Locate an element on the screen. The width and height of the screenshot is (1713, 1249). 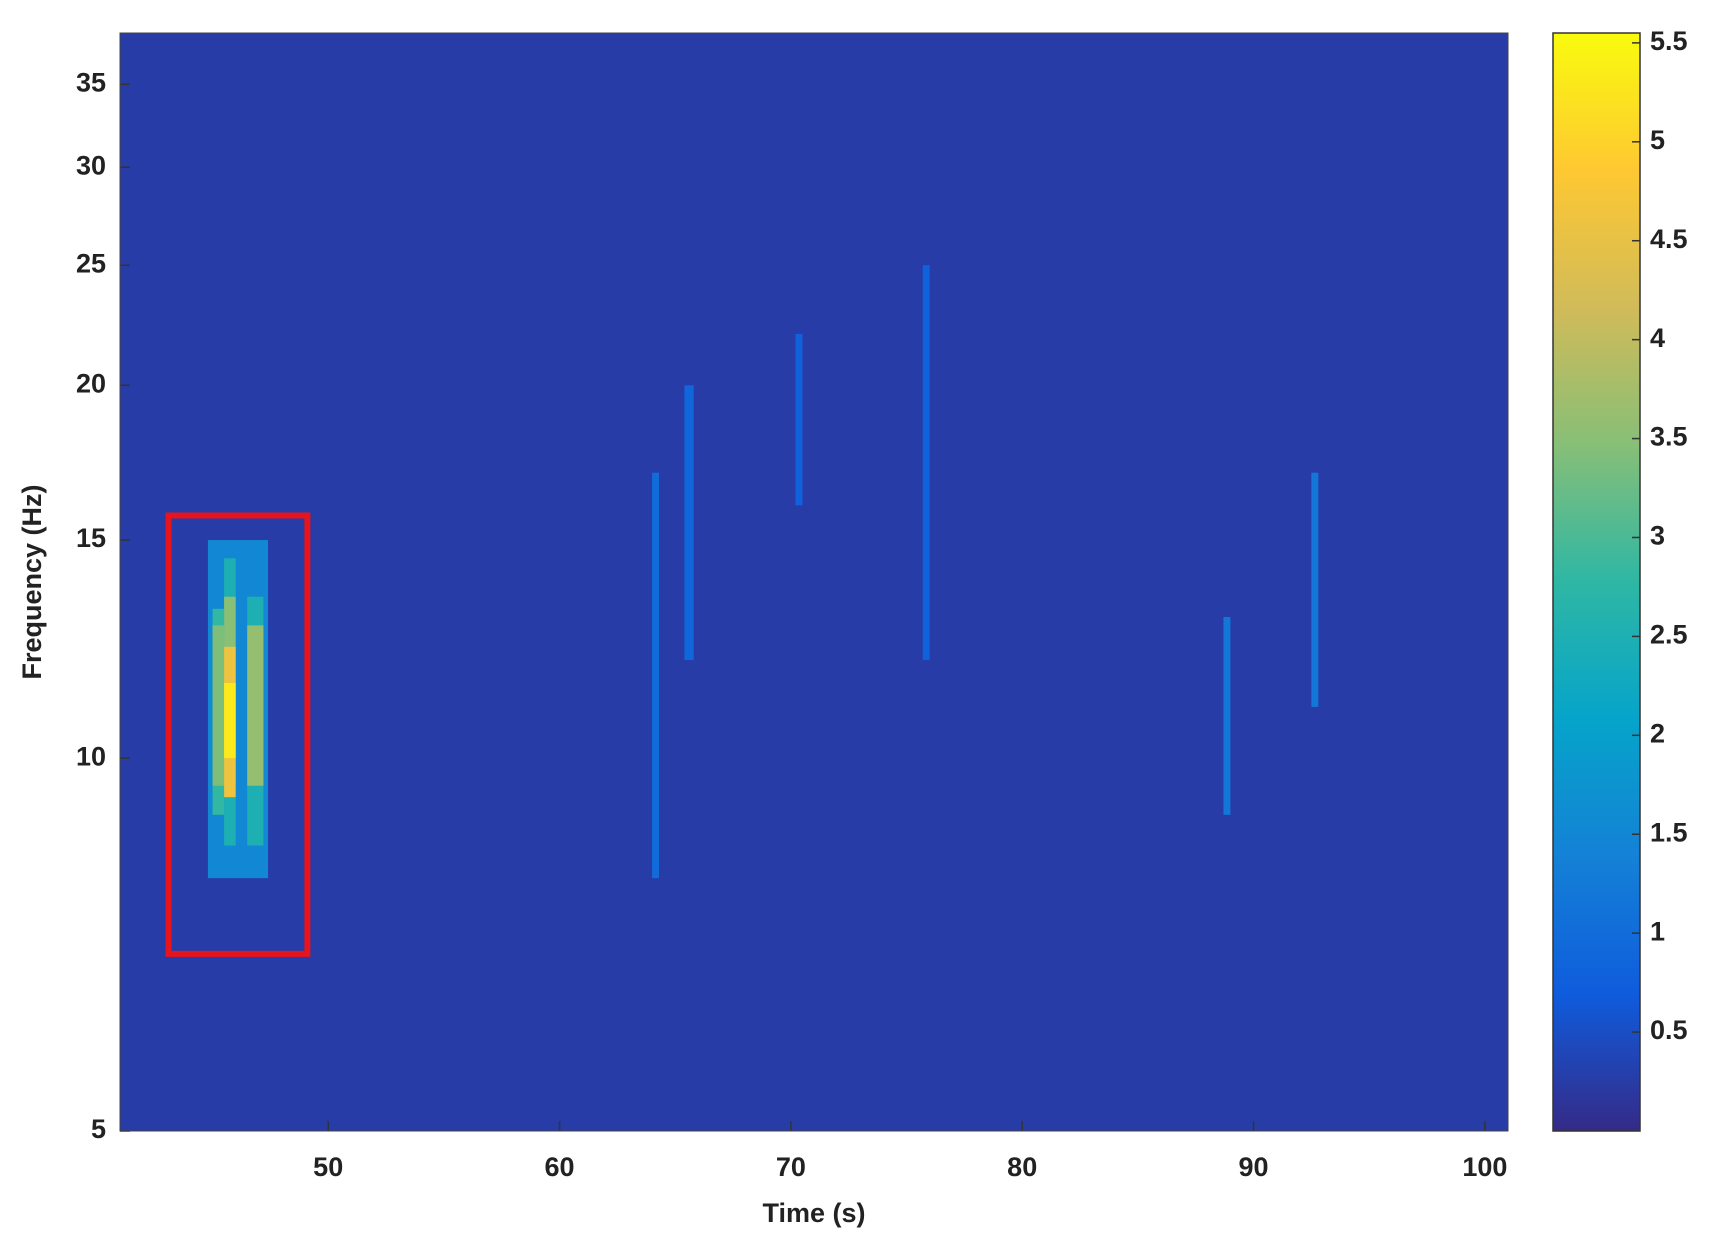
x-tick-label: 60 is located at coordinates (560, 1167).